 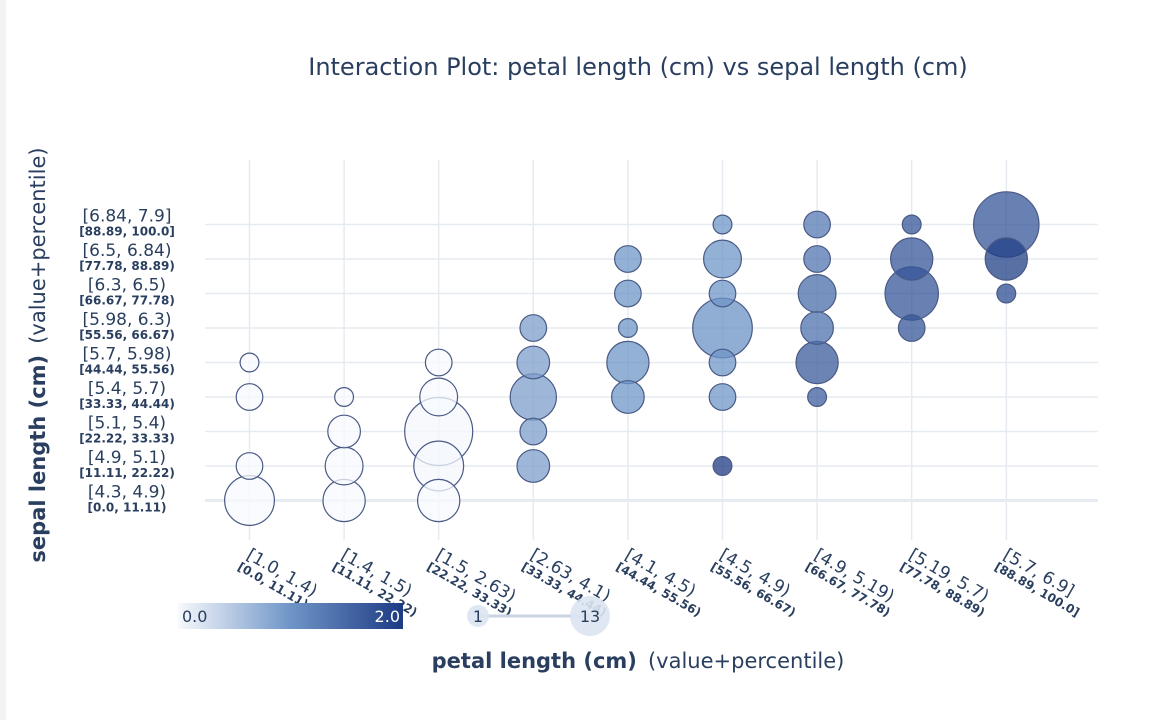 I want to click on x-axis-title-name: petal length (cm), so click(x=534, y=661).